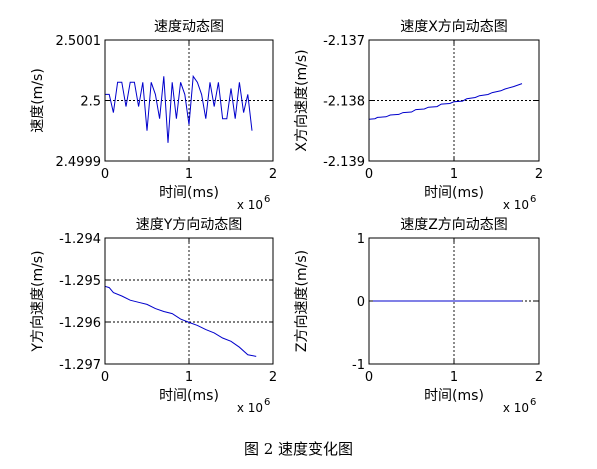 This screenshot has width=597, height=469. Describe the element at coordinates (80, 323) in the screenshot. I see `y-tick-label: -1.296` at that location.